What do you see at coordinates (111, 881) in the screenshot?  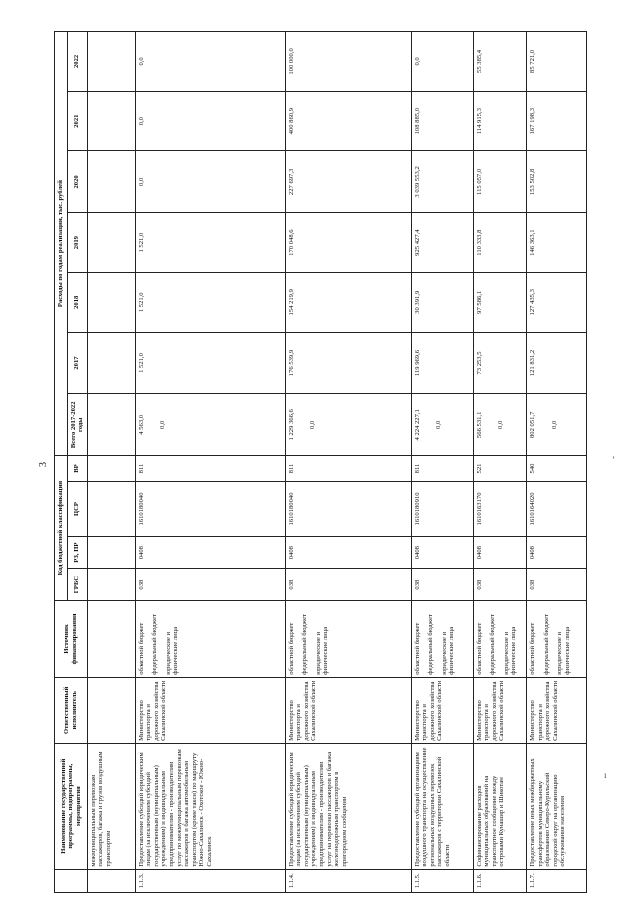 I see `continuation-num` at bounding box center [111, 881].